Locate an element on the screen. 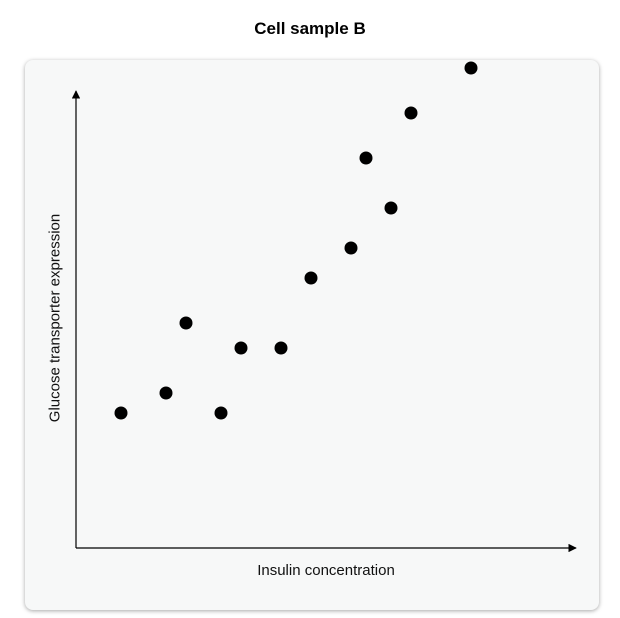 The width and height of the screenshot is (620, 618). y-axis-label: Glucose transporter expression is located at coordinates (55, 318).